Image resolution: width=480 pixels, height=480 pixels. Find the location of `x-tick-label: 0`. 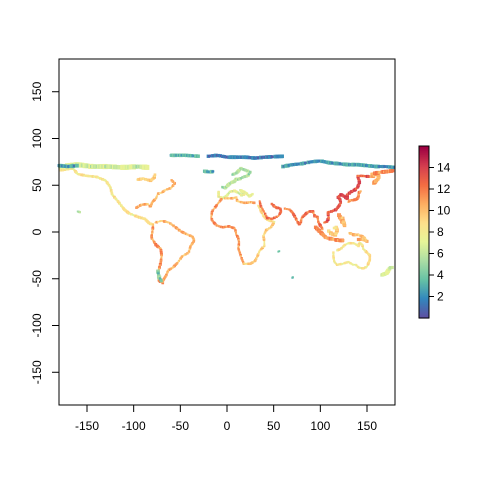

x-tick-label: 0 is located at coordinates (227, 426).